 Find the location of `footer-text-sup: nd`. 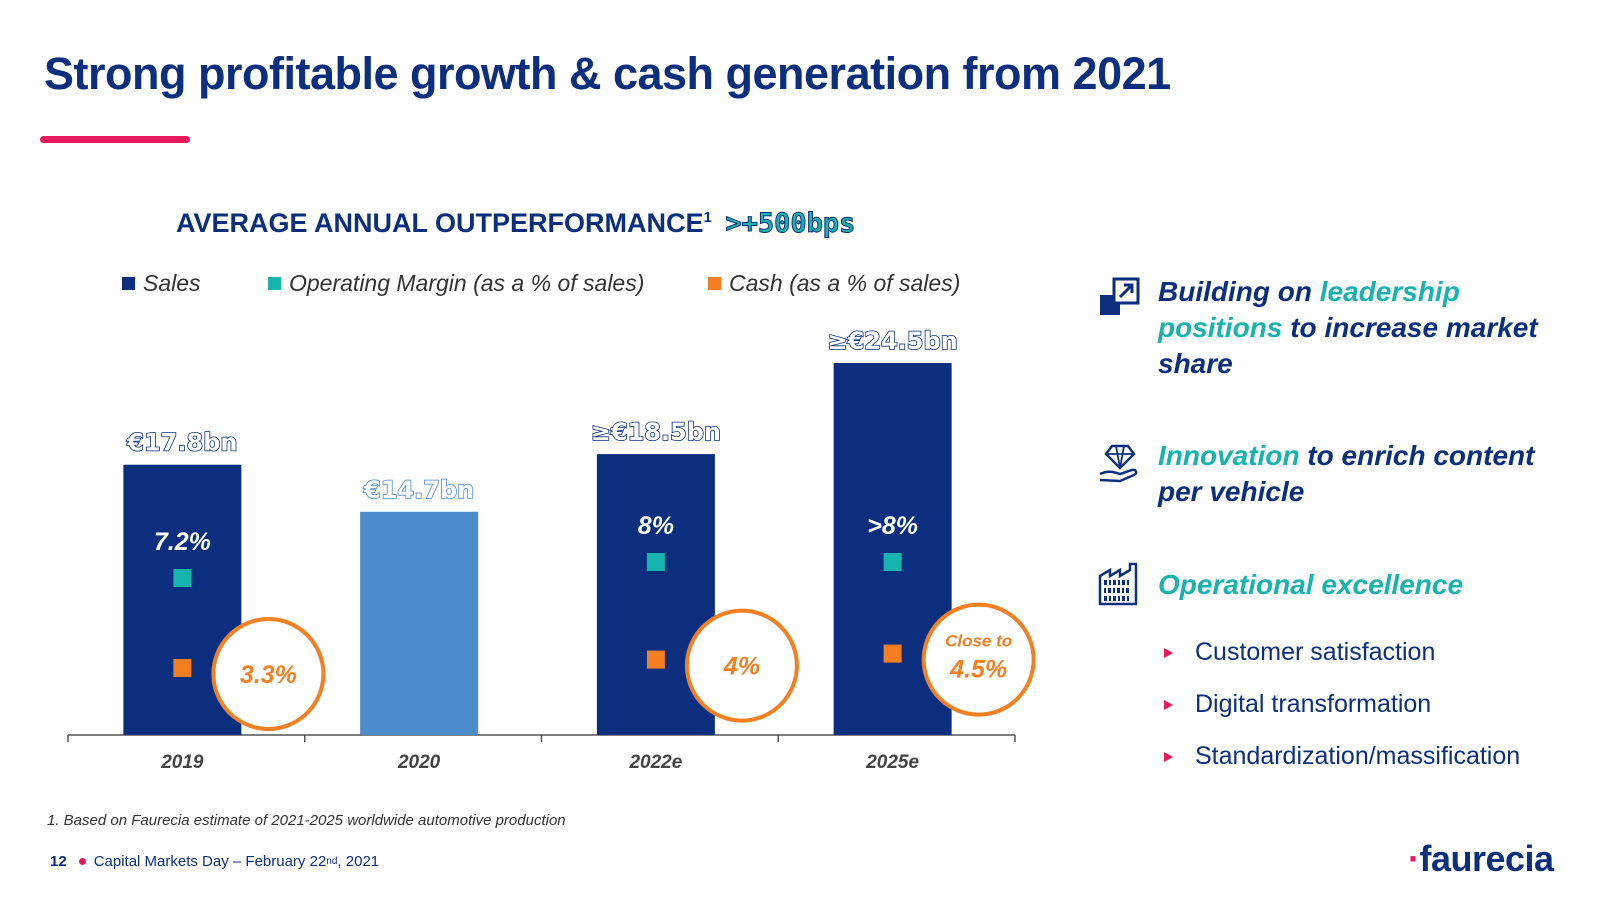

footer-text-sup: nd is located at coordinates (332, 861).